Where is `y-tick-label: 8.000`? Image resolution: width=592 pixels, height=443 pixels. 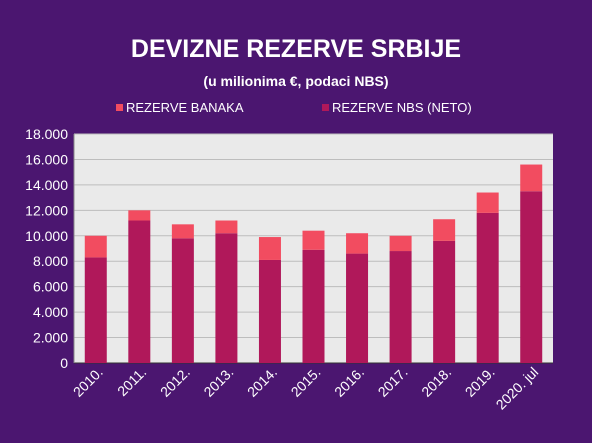 y-tick-label: 8.000 is located at coordinates (50, 261).